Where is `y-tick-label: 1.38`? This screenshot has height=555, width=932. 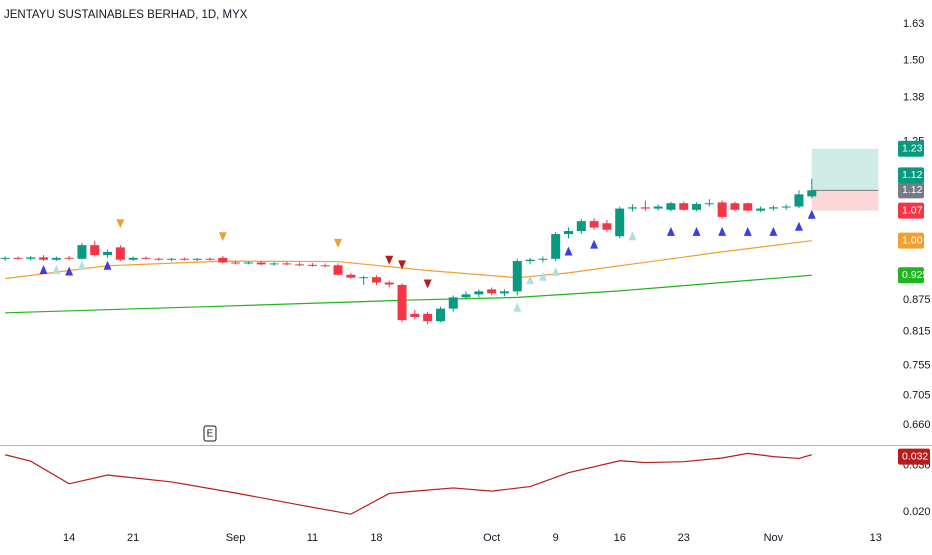 y-tick-label: 1.38 is located at coordinates (913, 98).